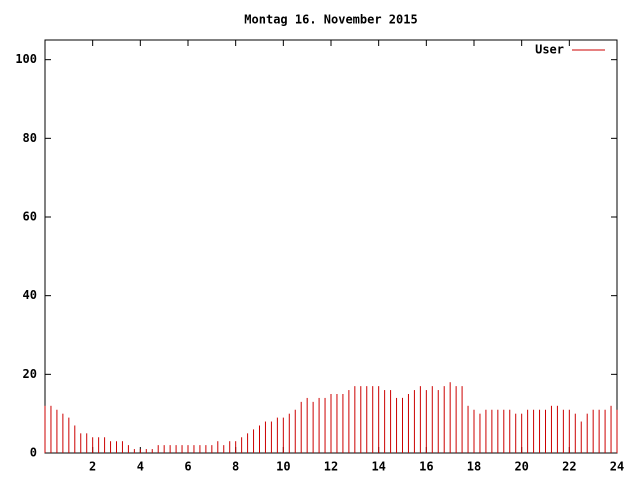  What do you see at coordinates (187, 467) in the screenshot?
I see `x-tick-label: 6` at bounding box center [187, 467].